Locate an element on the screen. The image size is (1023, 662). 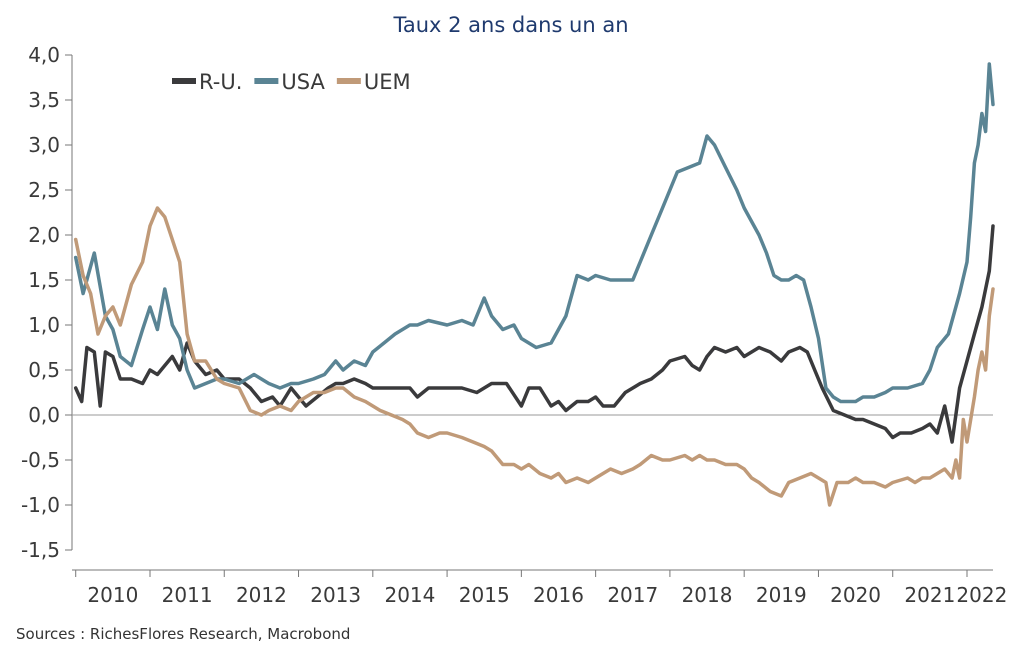
x-tick-label: 2018 is located at coordinates (707, 595).